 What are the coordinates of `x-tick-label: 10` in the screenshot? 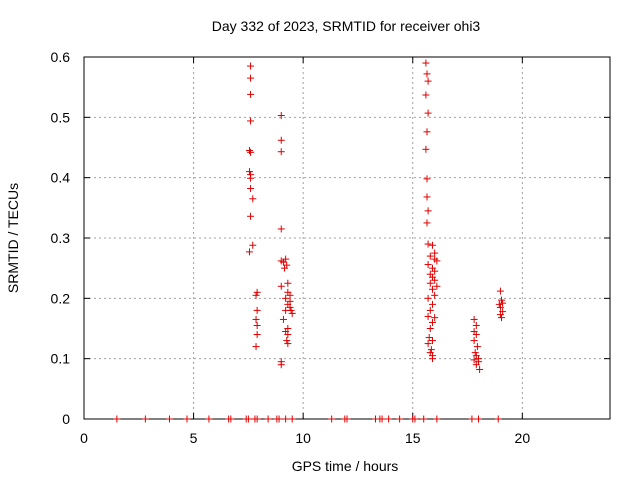 It's located at (303, 438).